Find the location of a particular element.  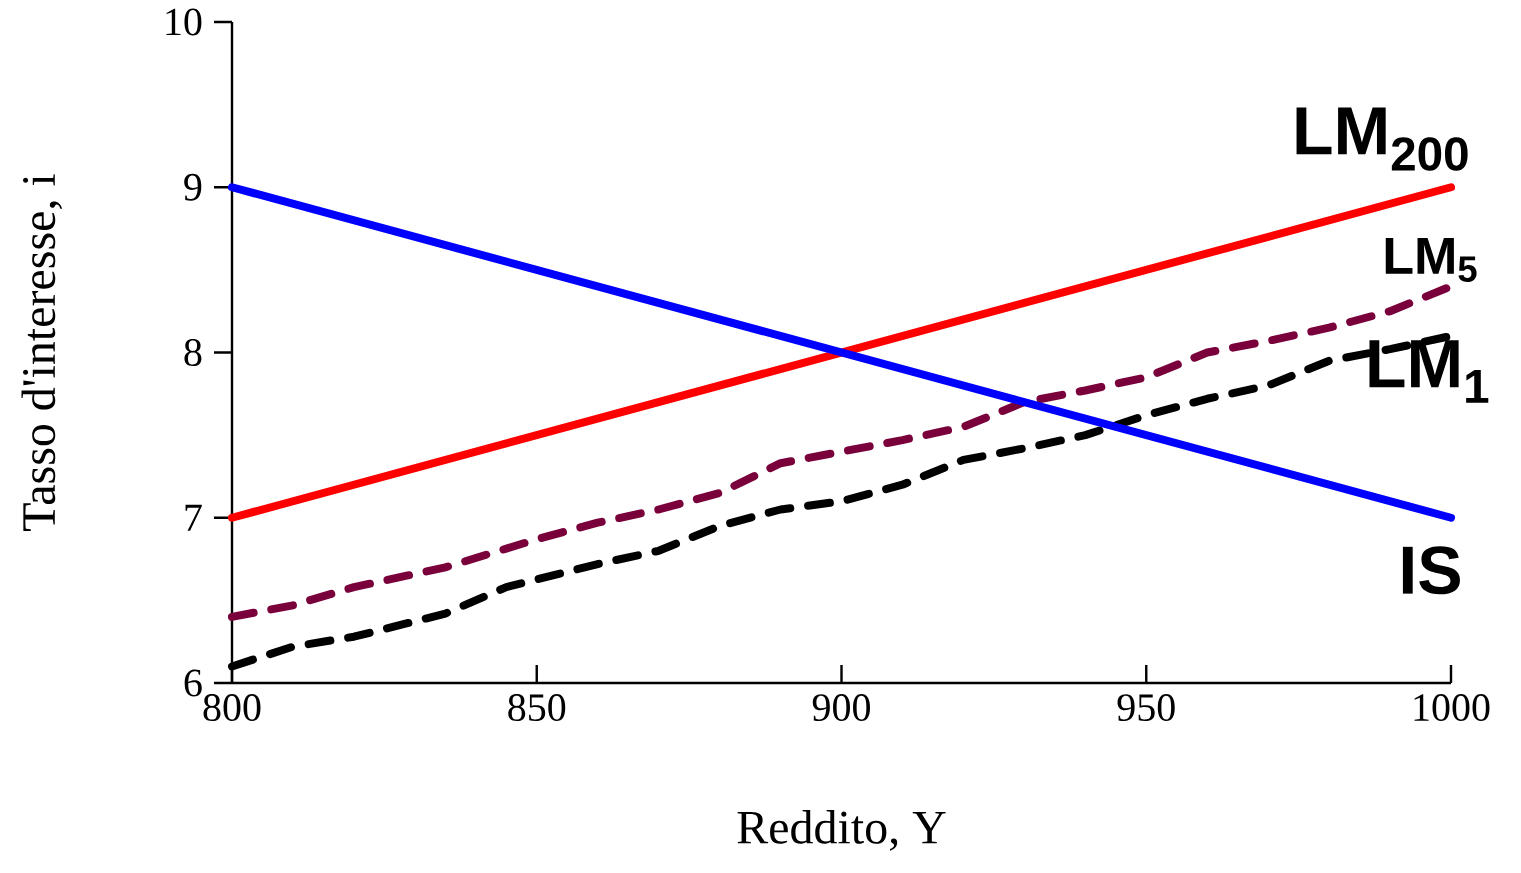

x-tick-label: 800 is located at coordinates (232, 708).